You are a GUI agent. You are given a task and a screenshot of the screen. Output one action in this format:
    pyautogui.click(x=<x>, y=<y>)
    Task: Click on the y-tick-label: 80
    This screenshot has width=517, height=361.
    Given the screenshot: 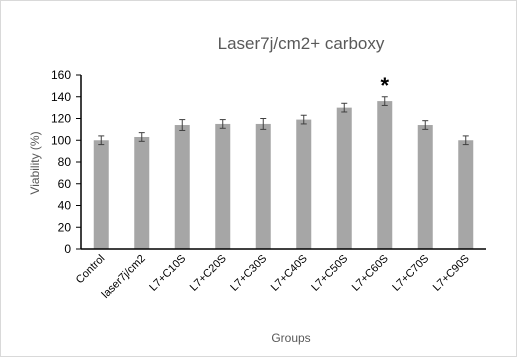 What is the action you would take?
    pyautogui.click(x=65, y=162)
    